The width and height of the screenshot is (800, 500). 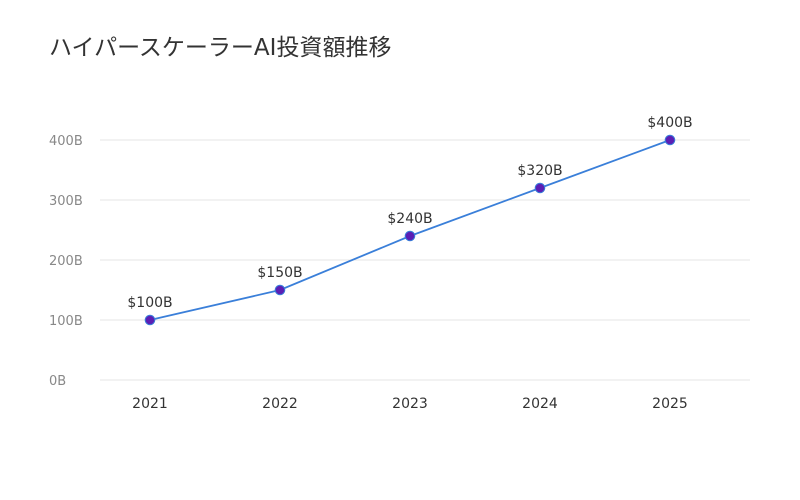 What do you see at coordinates (149, 303) in the screenshot?
I see `data-label: $100B` at bounding box center [149, 303].